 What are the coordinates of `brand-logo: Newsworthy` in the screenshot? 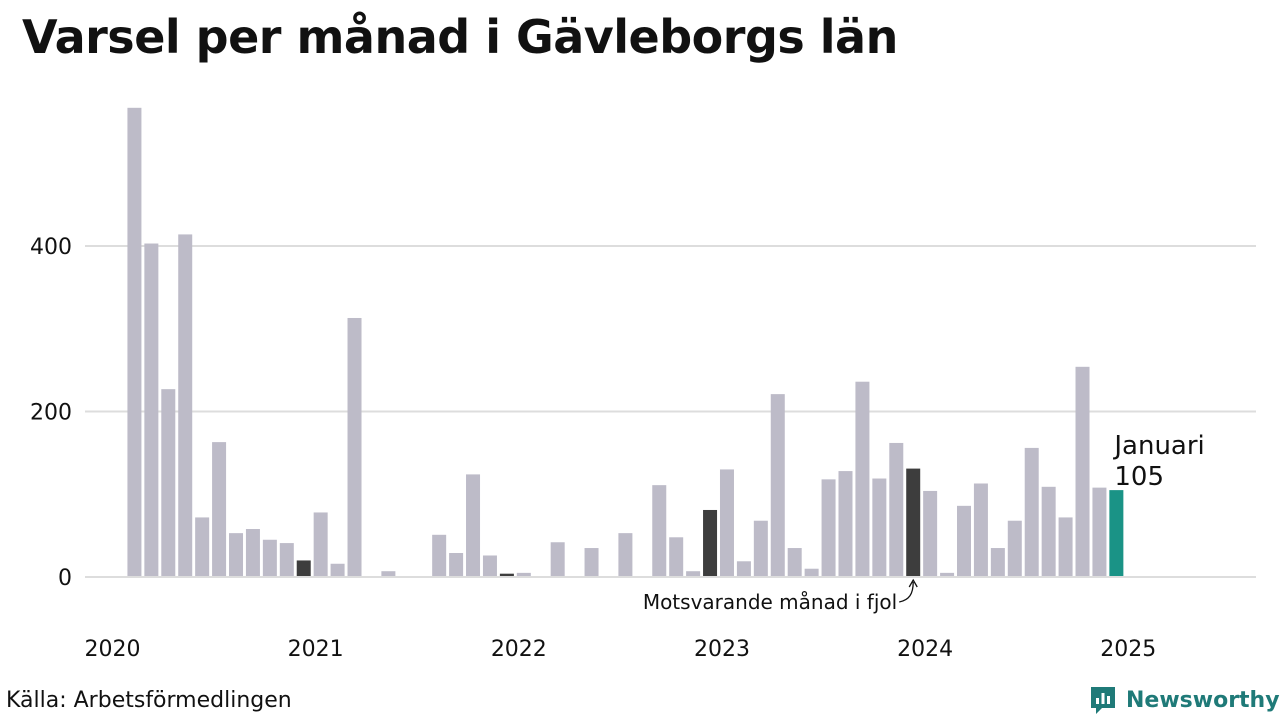 It's located at (1184, 700).